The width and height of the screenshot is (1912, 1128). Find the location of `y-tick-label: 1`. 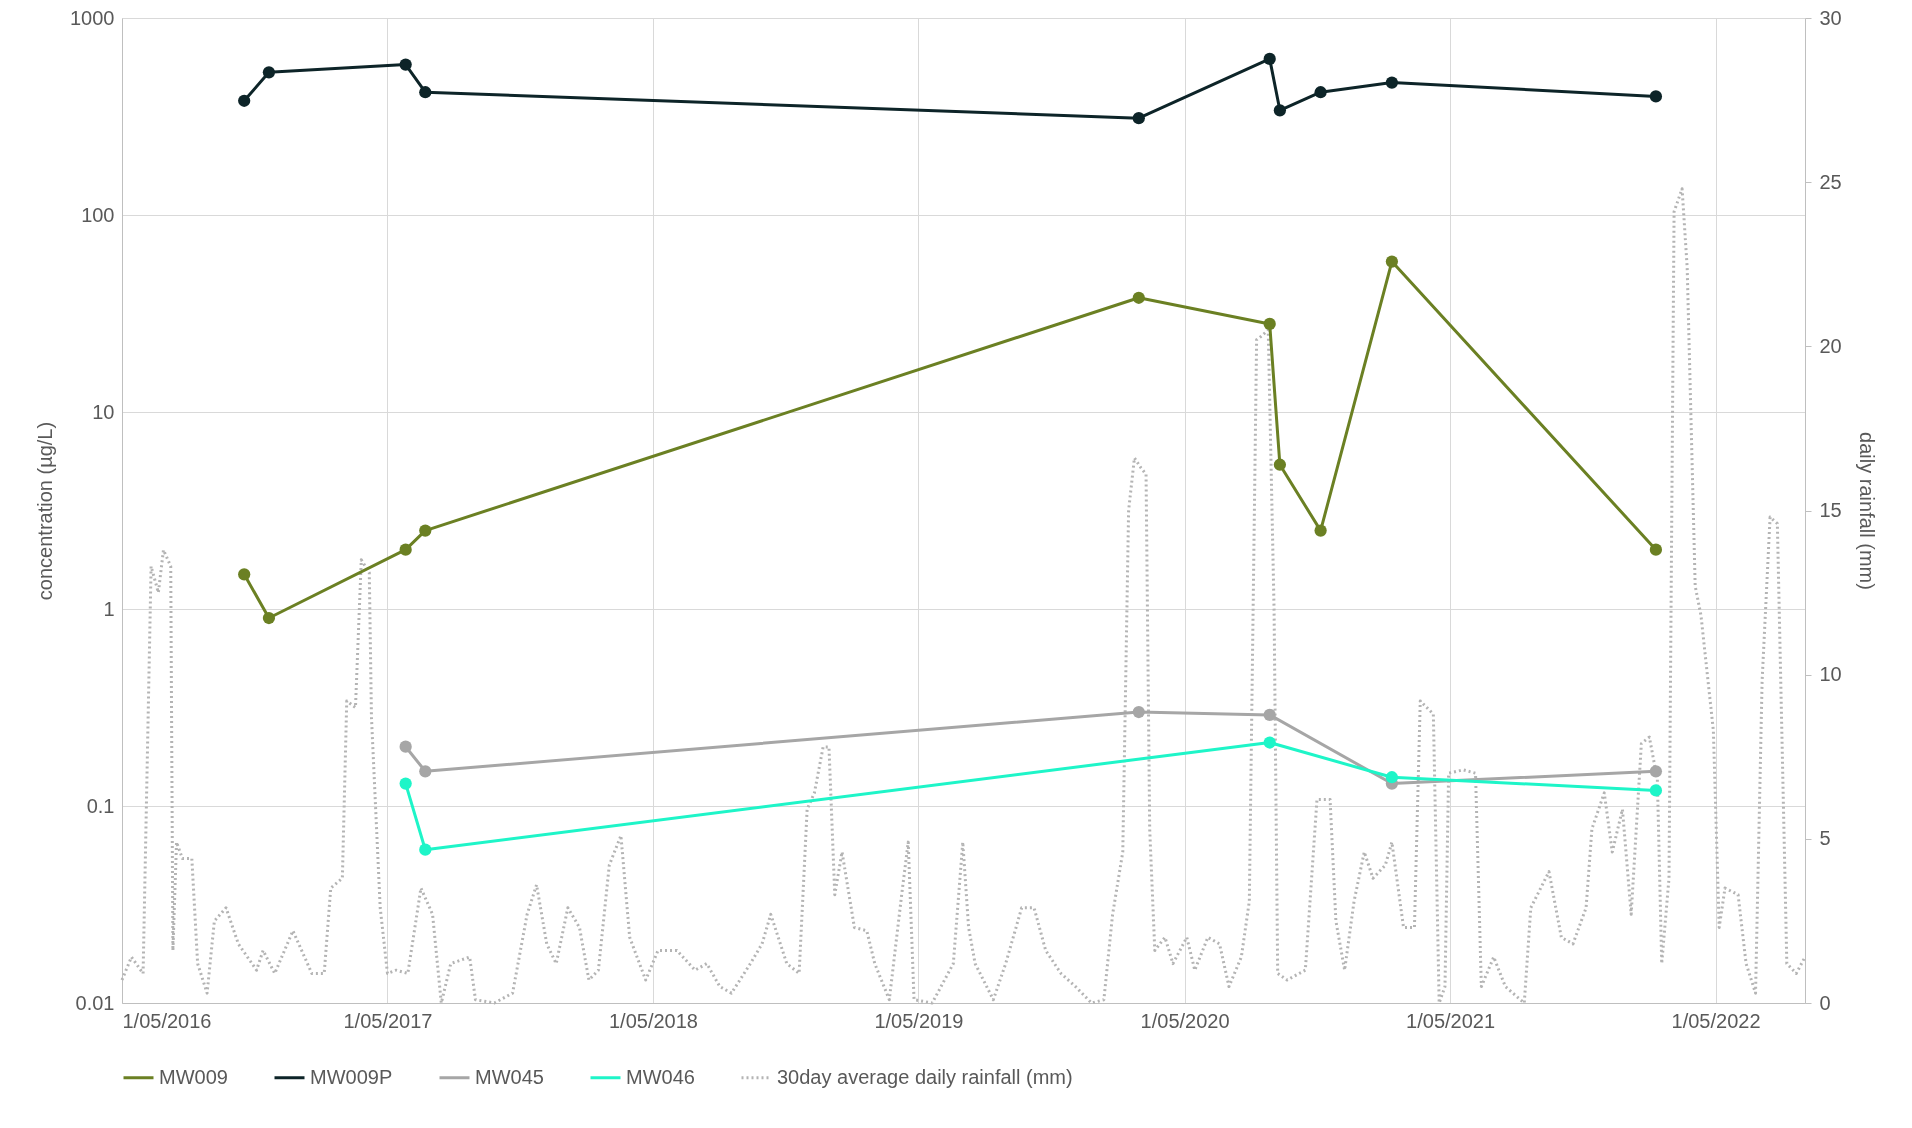

y-tick-label: 1 is located at coordinates (109, 608).